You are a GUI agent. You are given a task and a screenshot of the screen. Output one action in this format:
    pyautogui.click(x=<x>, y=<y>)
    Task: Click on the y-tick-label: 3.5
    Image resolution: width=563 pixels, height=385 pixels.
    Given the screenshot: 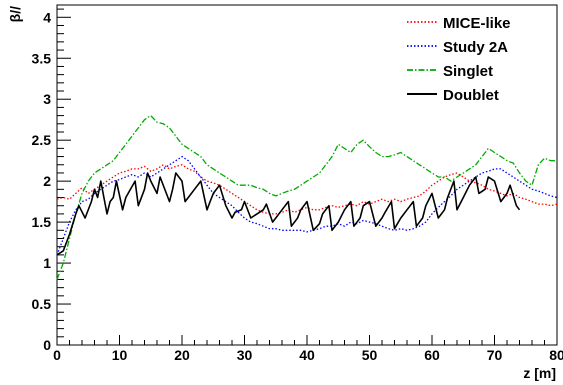 What is the action you would take?
    pyautogui.click(x=42, y=58)
    